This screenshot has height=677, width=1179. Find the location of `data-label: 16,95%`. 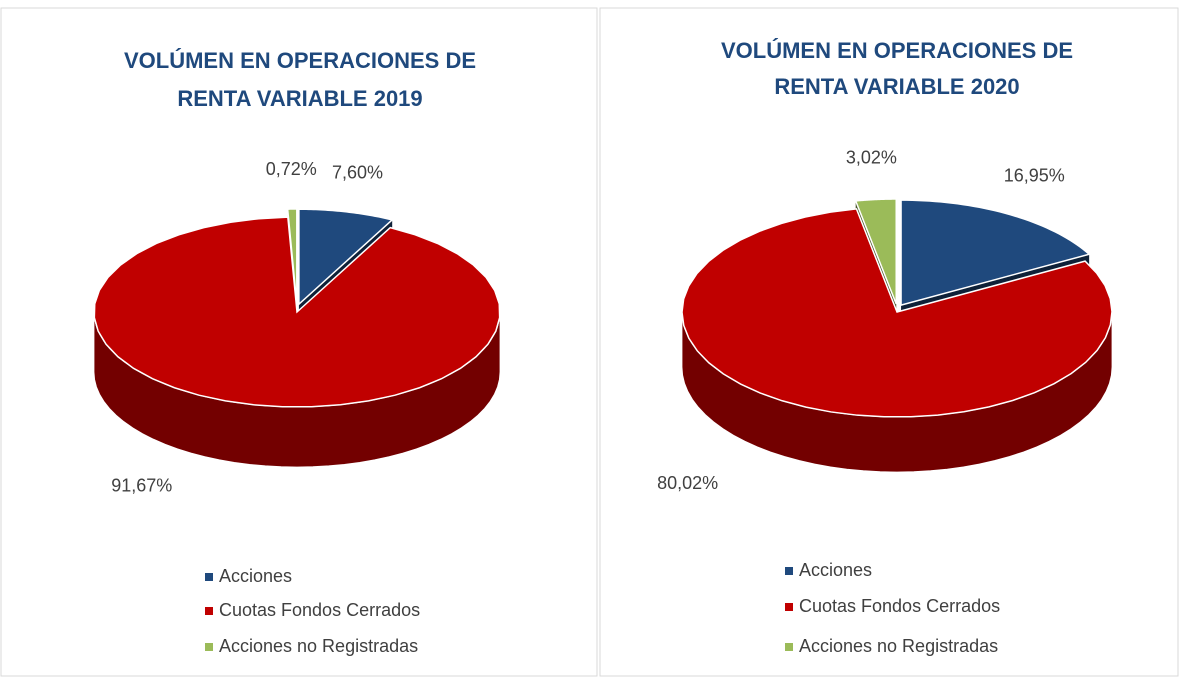

data-label: 16,95% is located at coordinates (1034, 175).